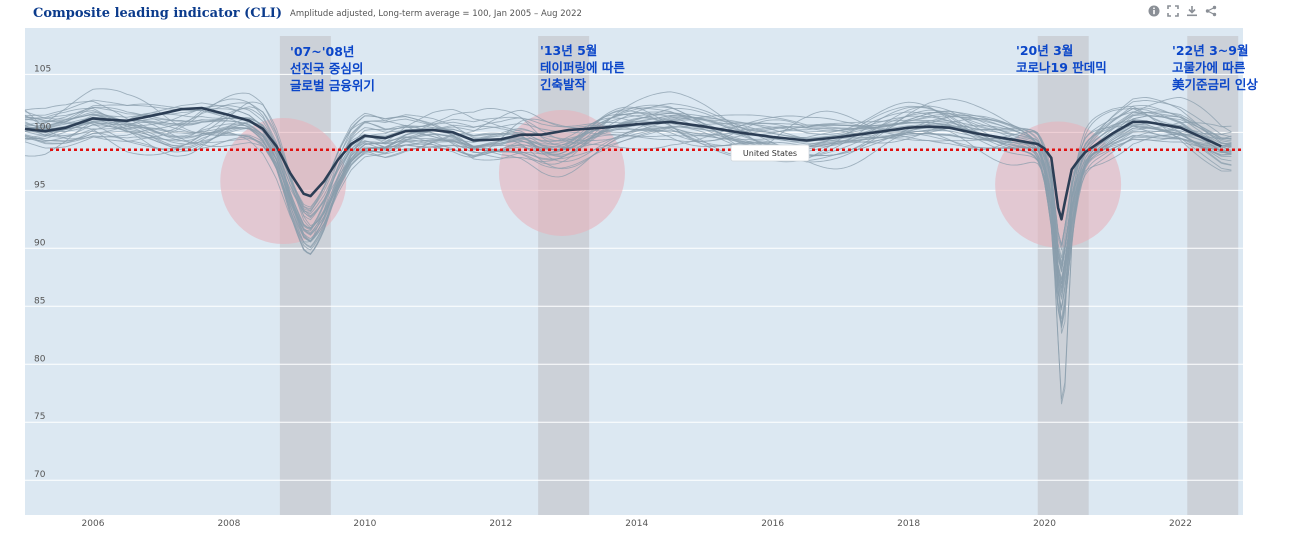 This screenshot has width=1303, height=555. I want to click on us-series-label: United States, so click(770, 153).